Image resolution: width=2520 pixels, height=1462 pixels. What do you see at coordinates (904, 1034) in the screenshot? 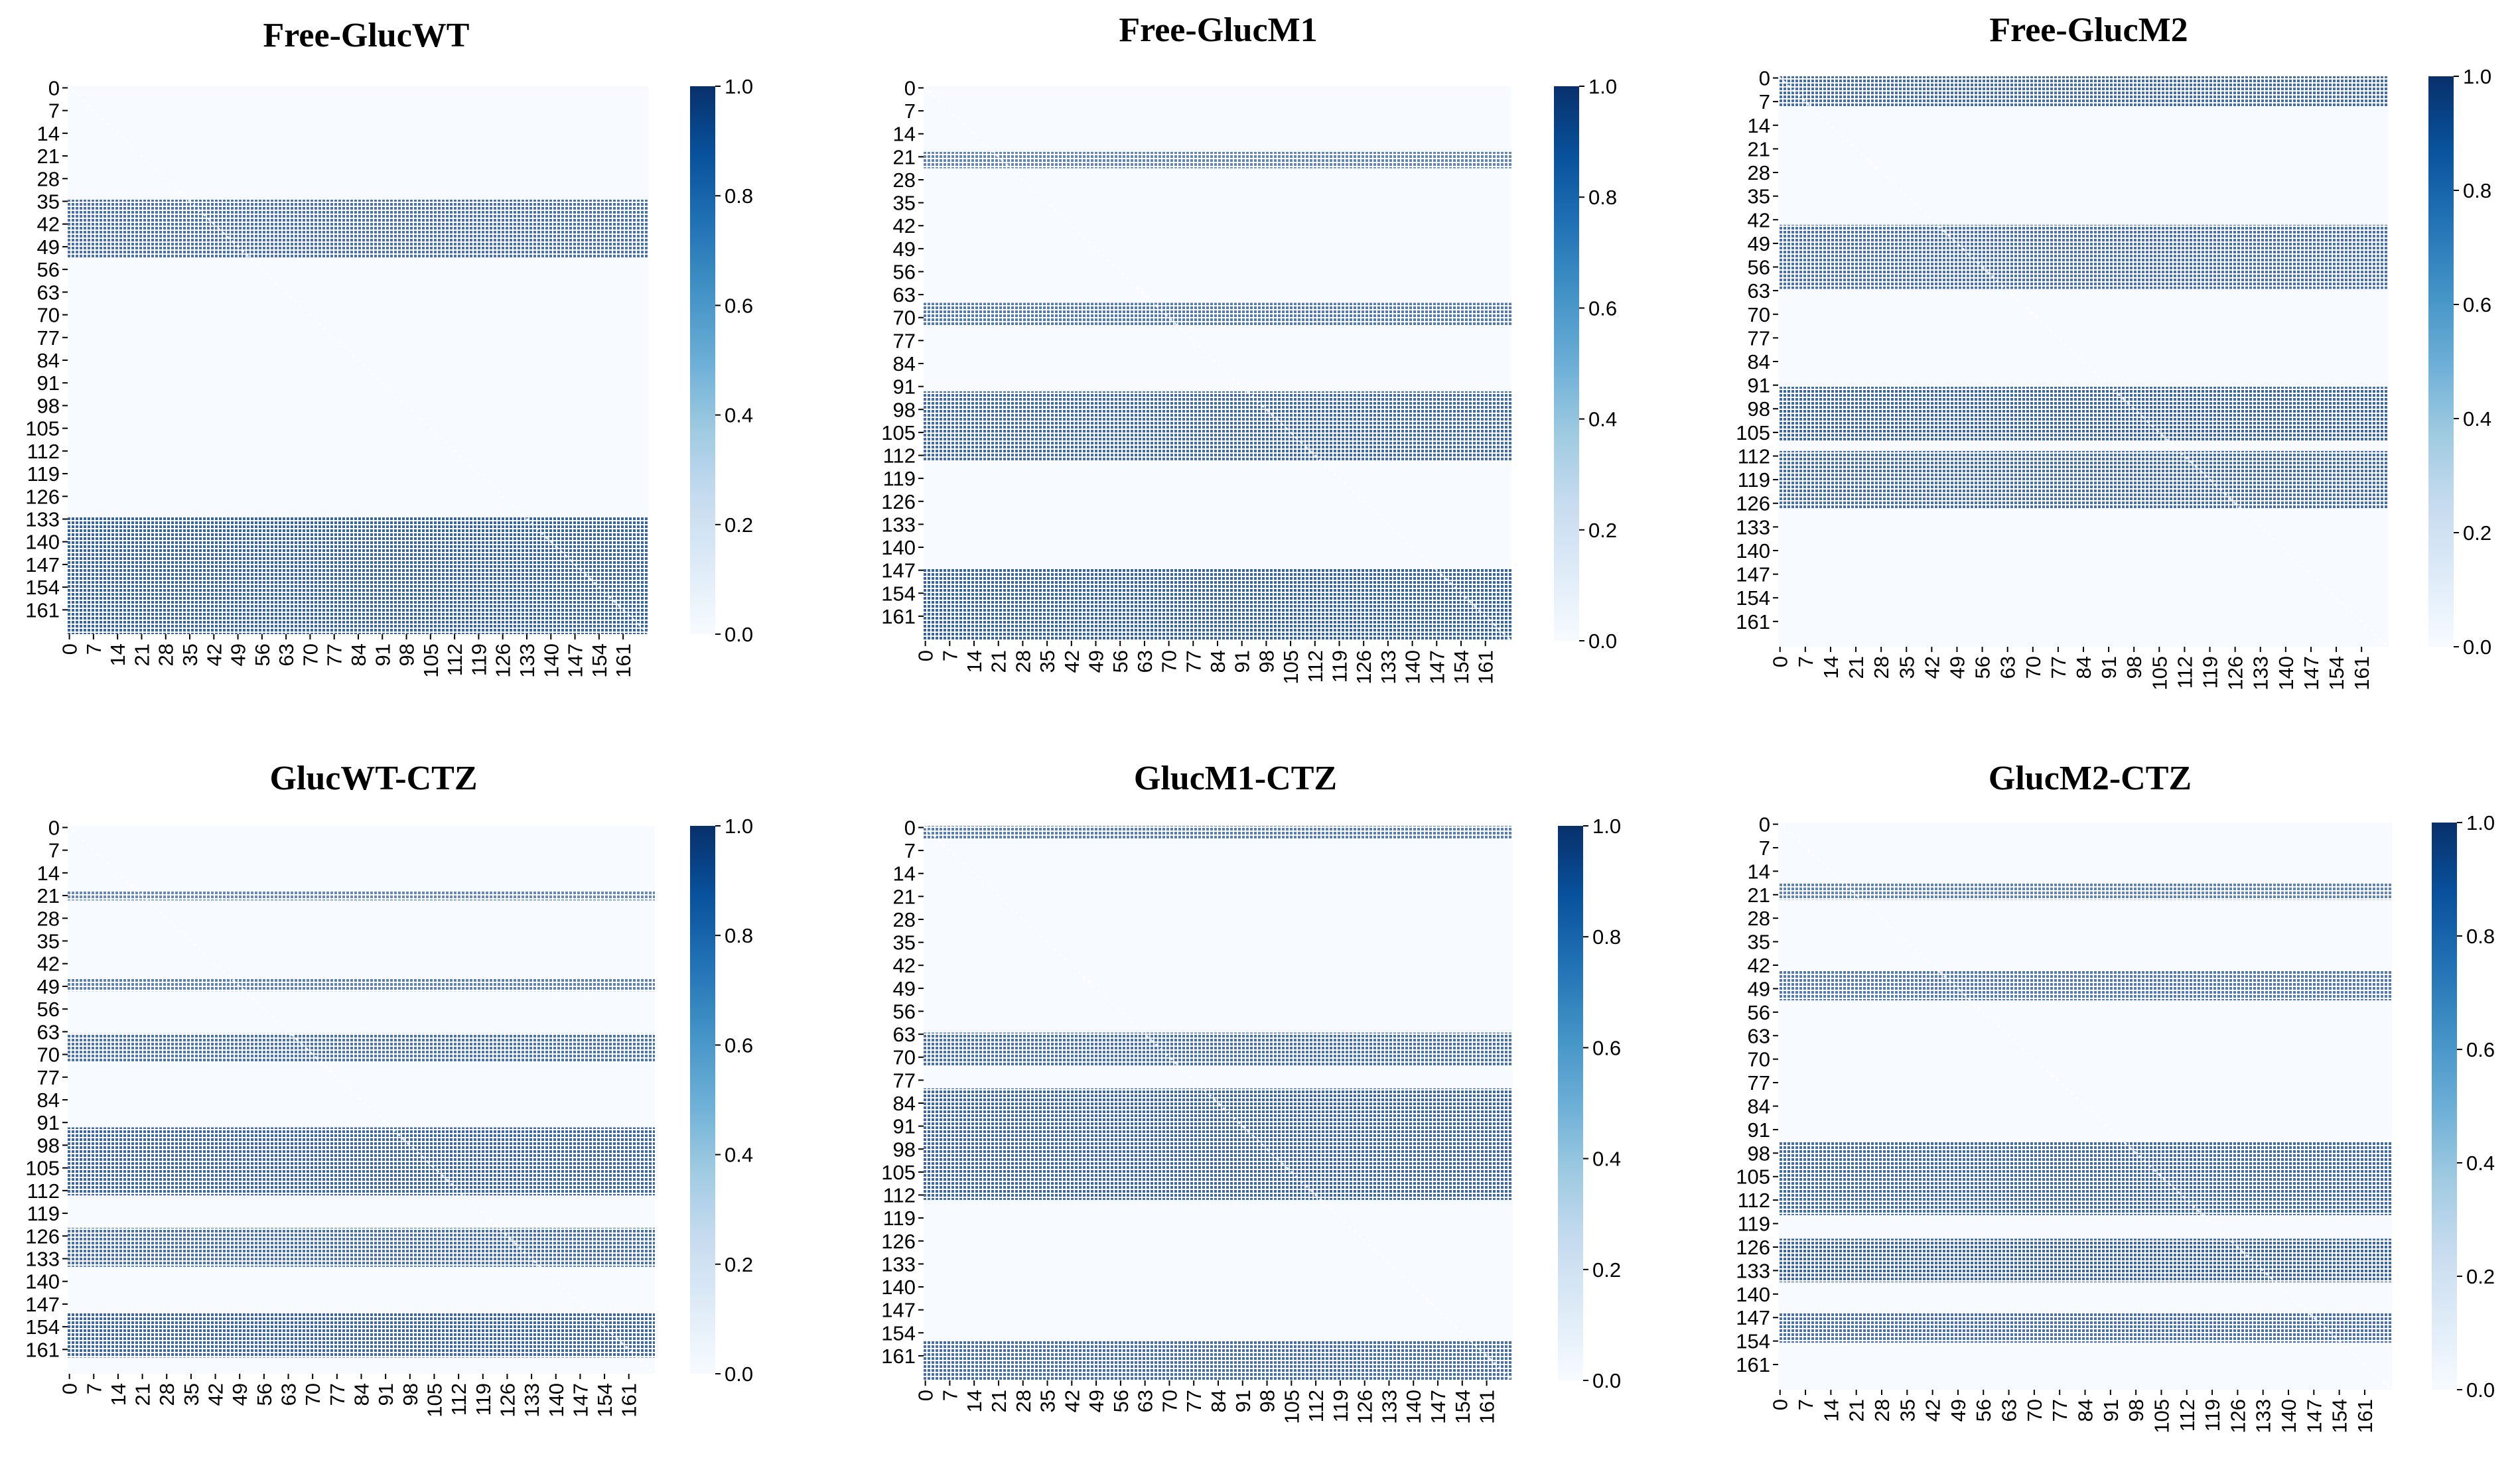
I see `y-tick-label: 63` at bounding box center [904, 1034].